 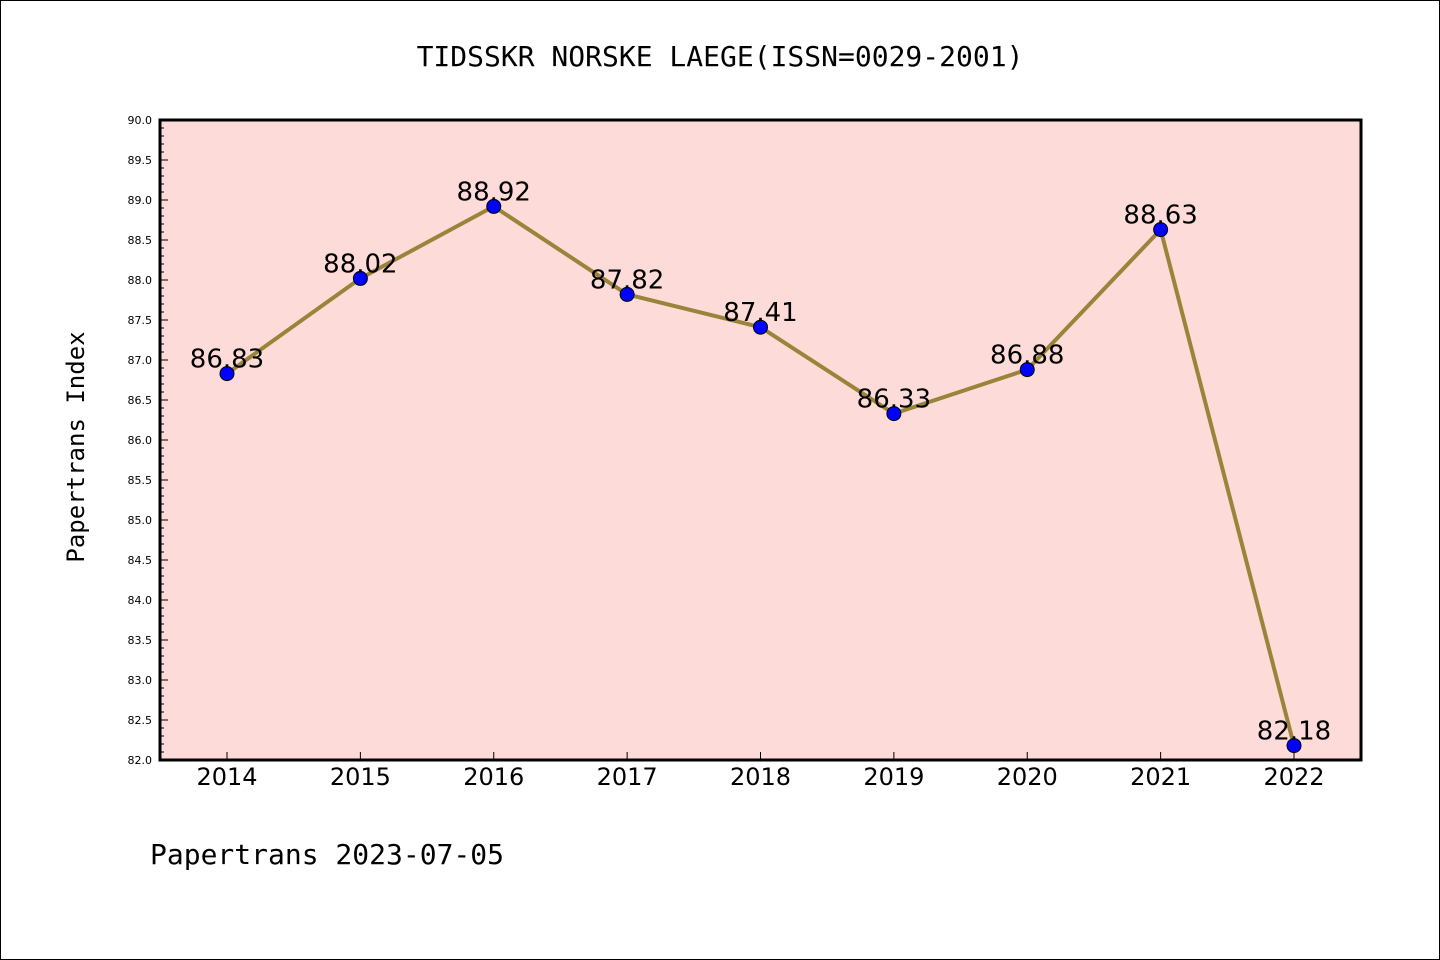 What do you see at coordinates (893, 777) in the screenshot?
I see `x-tick-label: 2019` at bounding box center [893, 777].